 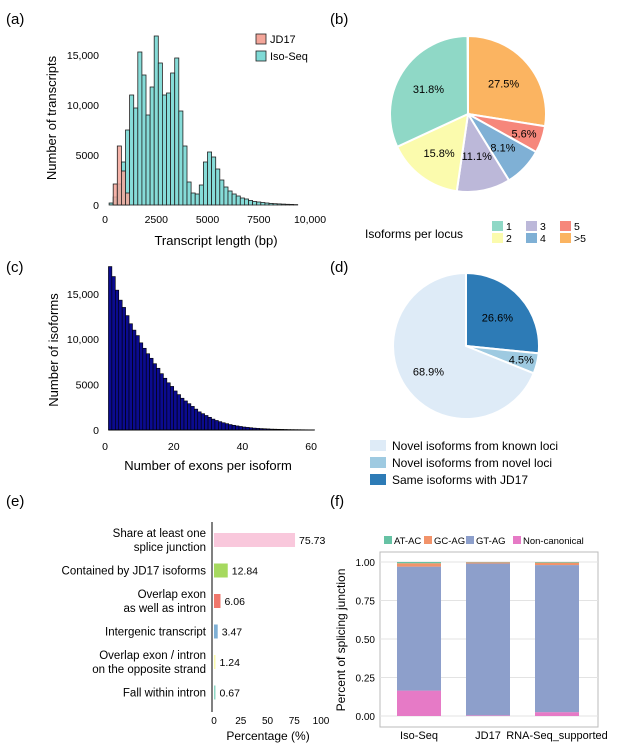 I want to click on category-label: Share at least one, so click(x=159, y=534).